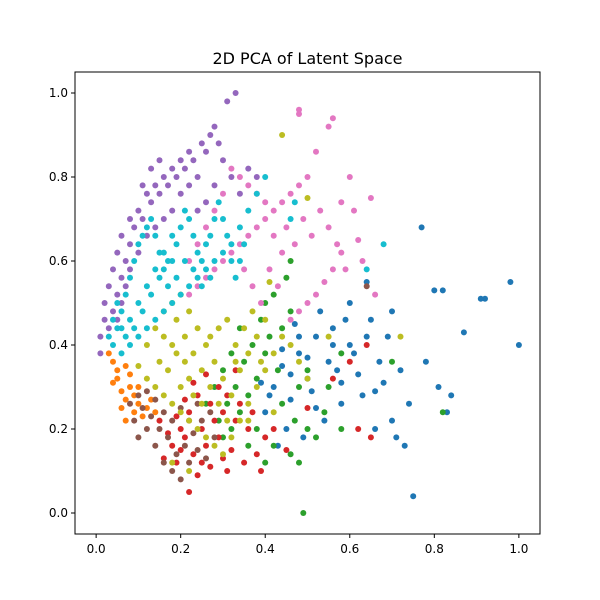  I want to click on x-tick-label: 1.0, so click(518, 549).